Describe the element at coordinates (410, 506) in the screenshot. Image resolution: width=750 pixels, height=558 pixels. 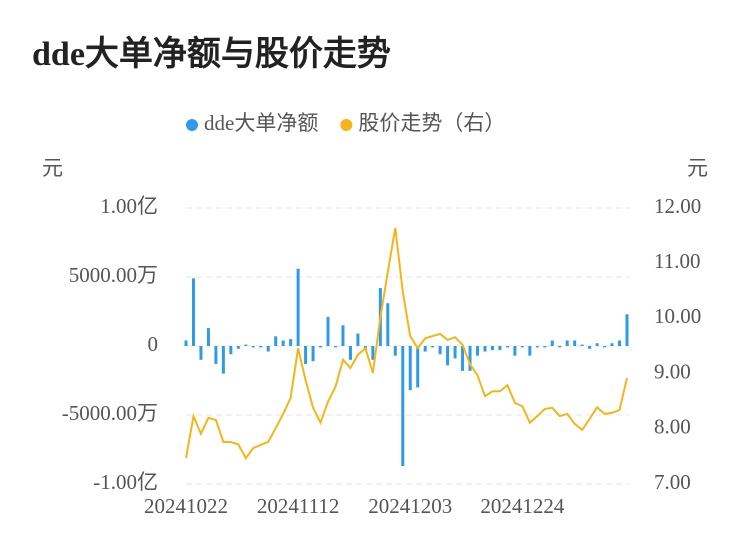
I see `x-tick-label: 20241203` at that location.